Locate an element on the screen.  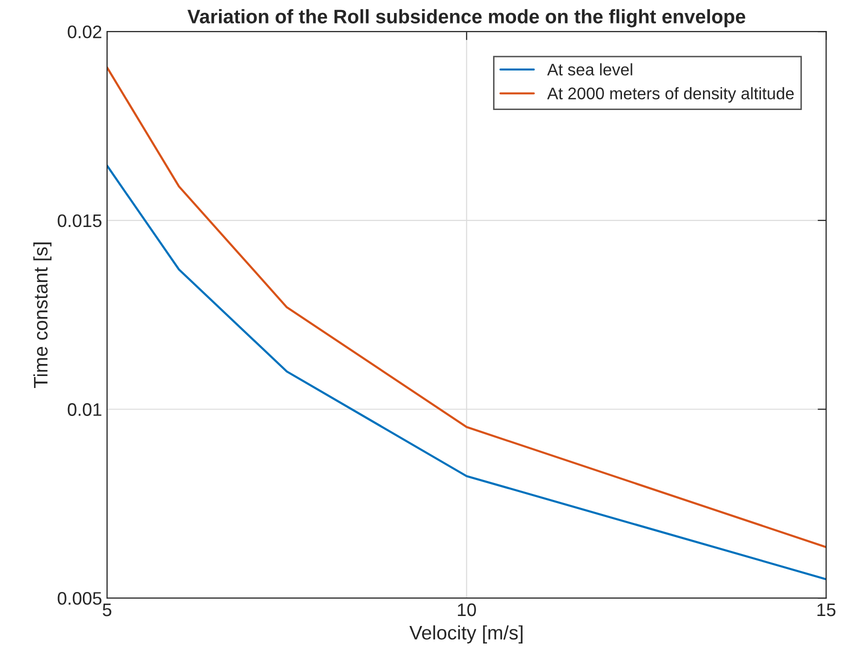
x-tick-label: 5 is located at coordinates (107, 610).